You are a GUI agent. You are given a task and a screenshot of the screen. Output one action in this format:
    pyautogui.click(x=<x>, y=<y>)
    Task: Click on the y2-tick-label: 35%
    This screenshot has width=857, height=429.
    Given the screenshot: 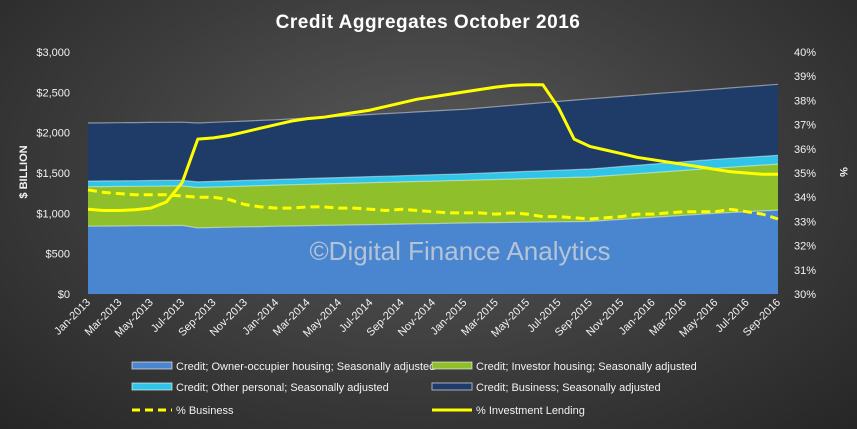 What is the action you would take?
    pyautogui.click(x=805, y=174)
    